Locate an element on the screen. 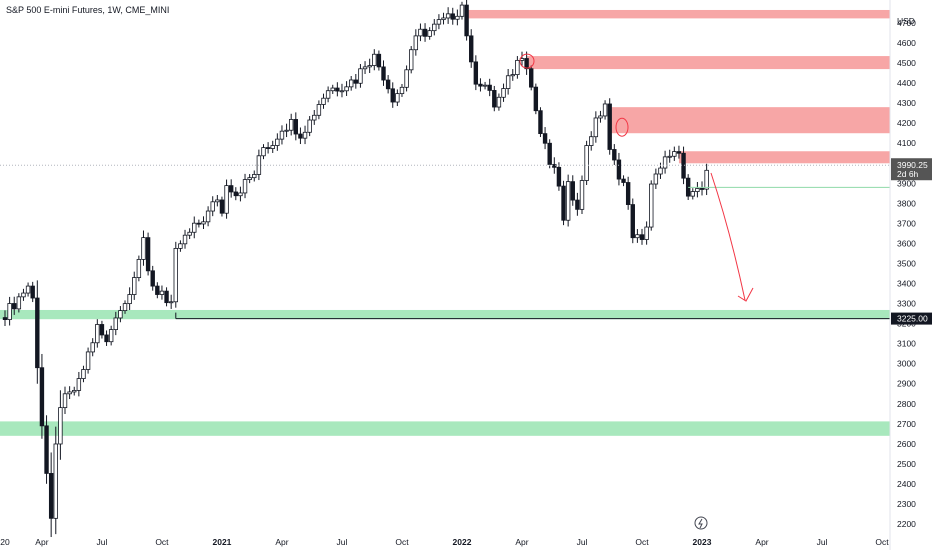 The width and height of the screenshot is (932, 550). lightning-icon is located at coordinates (701, 523).